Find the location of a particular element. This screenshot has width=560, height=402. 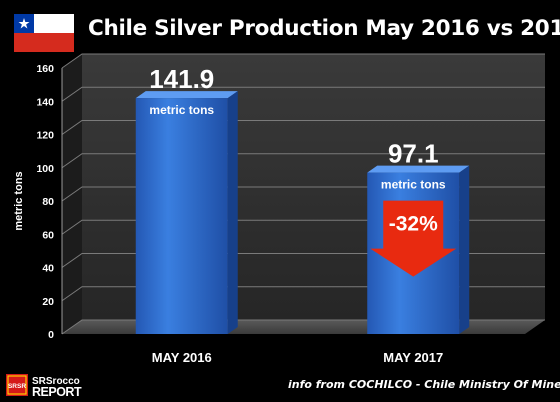

srsrocco-report-logo: SRSR SRSrocco REPORT is located at coordinates (56, 385).